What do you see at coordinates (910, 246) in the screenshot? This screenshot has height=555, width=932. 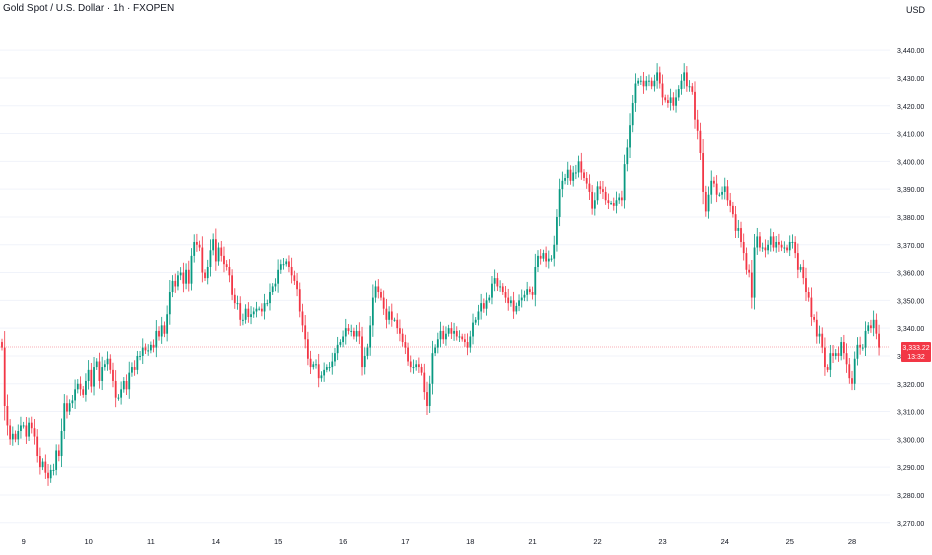 I see `y-tick-label: 3,370.00` at bounding box center [910, 246].